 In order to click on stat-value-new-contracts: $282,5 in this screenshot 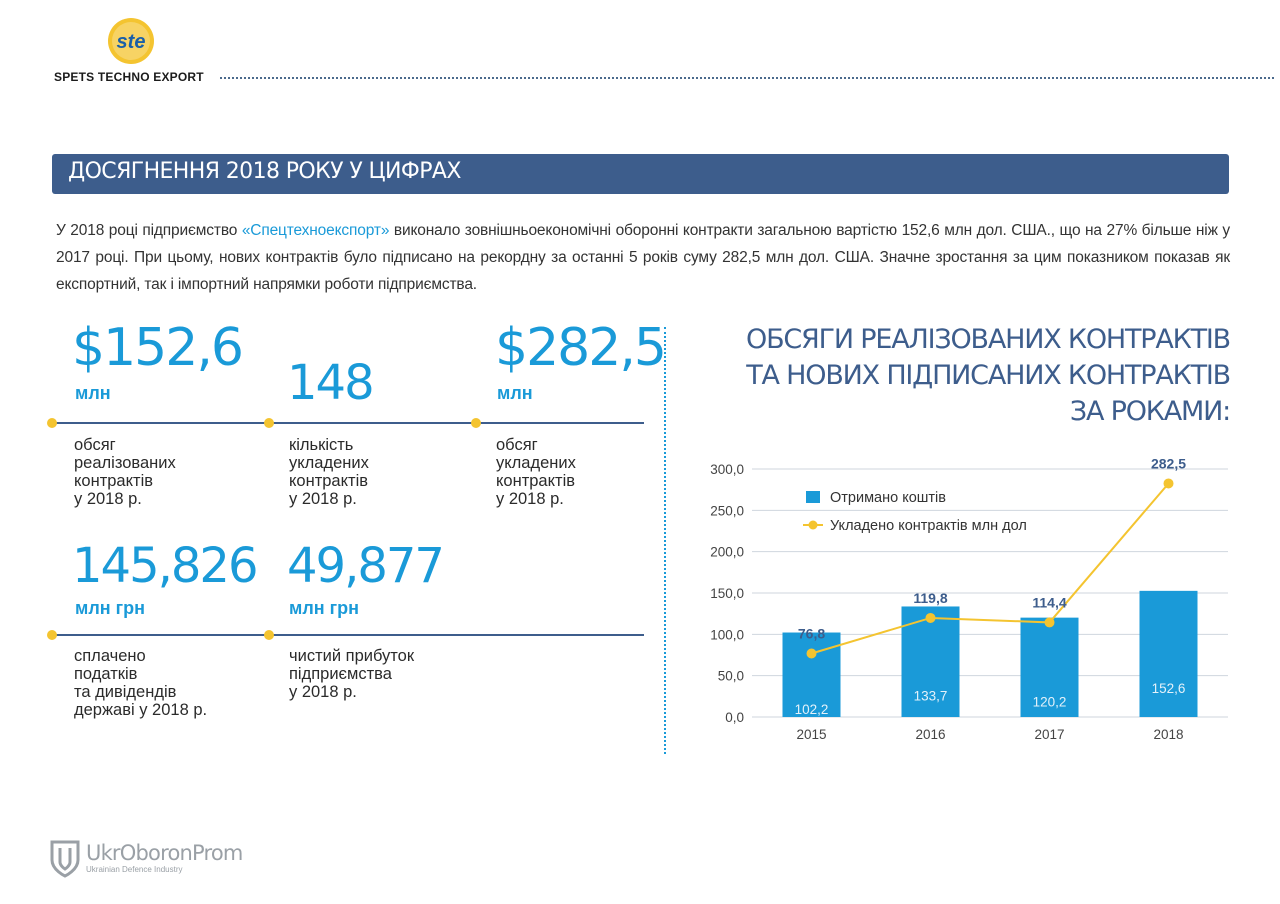, I will do `click(581, 348)`.